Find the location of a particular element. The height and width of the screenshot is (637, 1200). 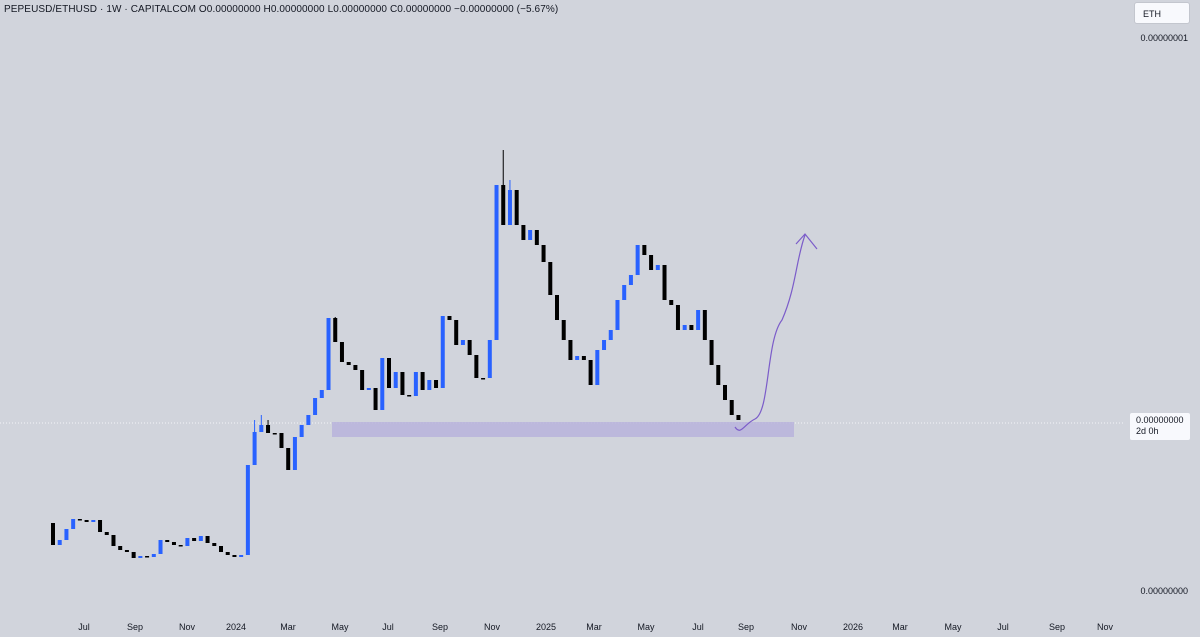

currency-button: ETH is located at coordinates (1162, 13).